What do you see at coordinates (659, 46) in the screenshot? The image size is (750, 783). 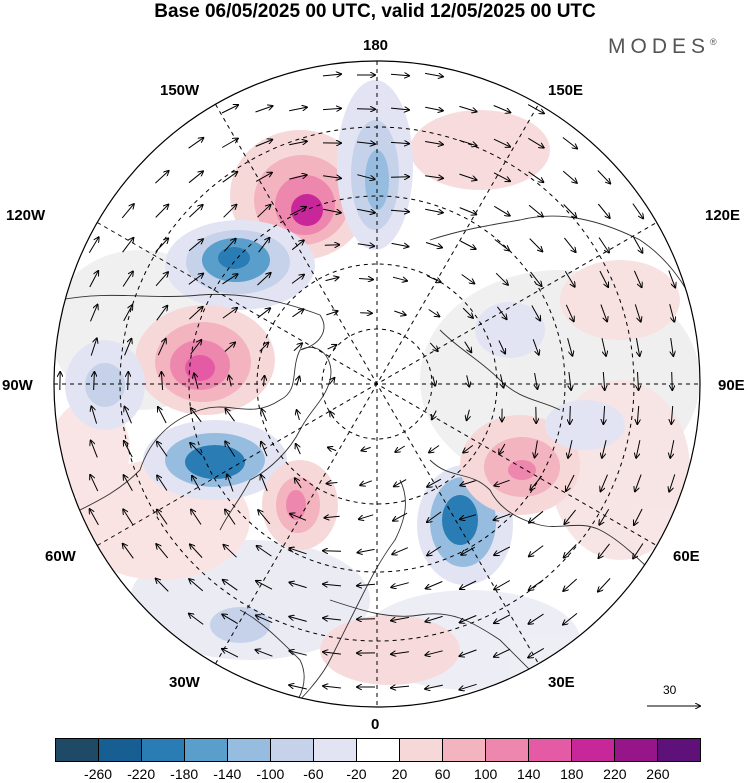 I see `brand-text: MODES` at bounding box center [659, 46].